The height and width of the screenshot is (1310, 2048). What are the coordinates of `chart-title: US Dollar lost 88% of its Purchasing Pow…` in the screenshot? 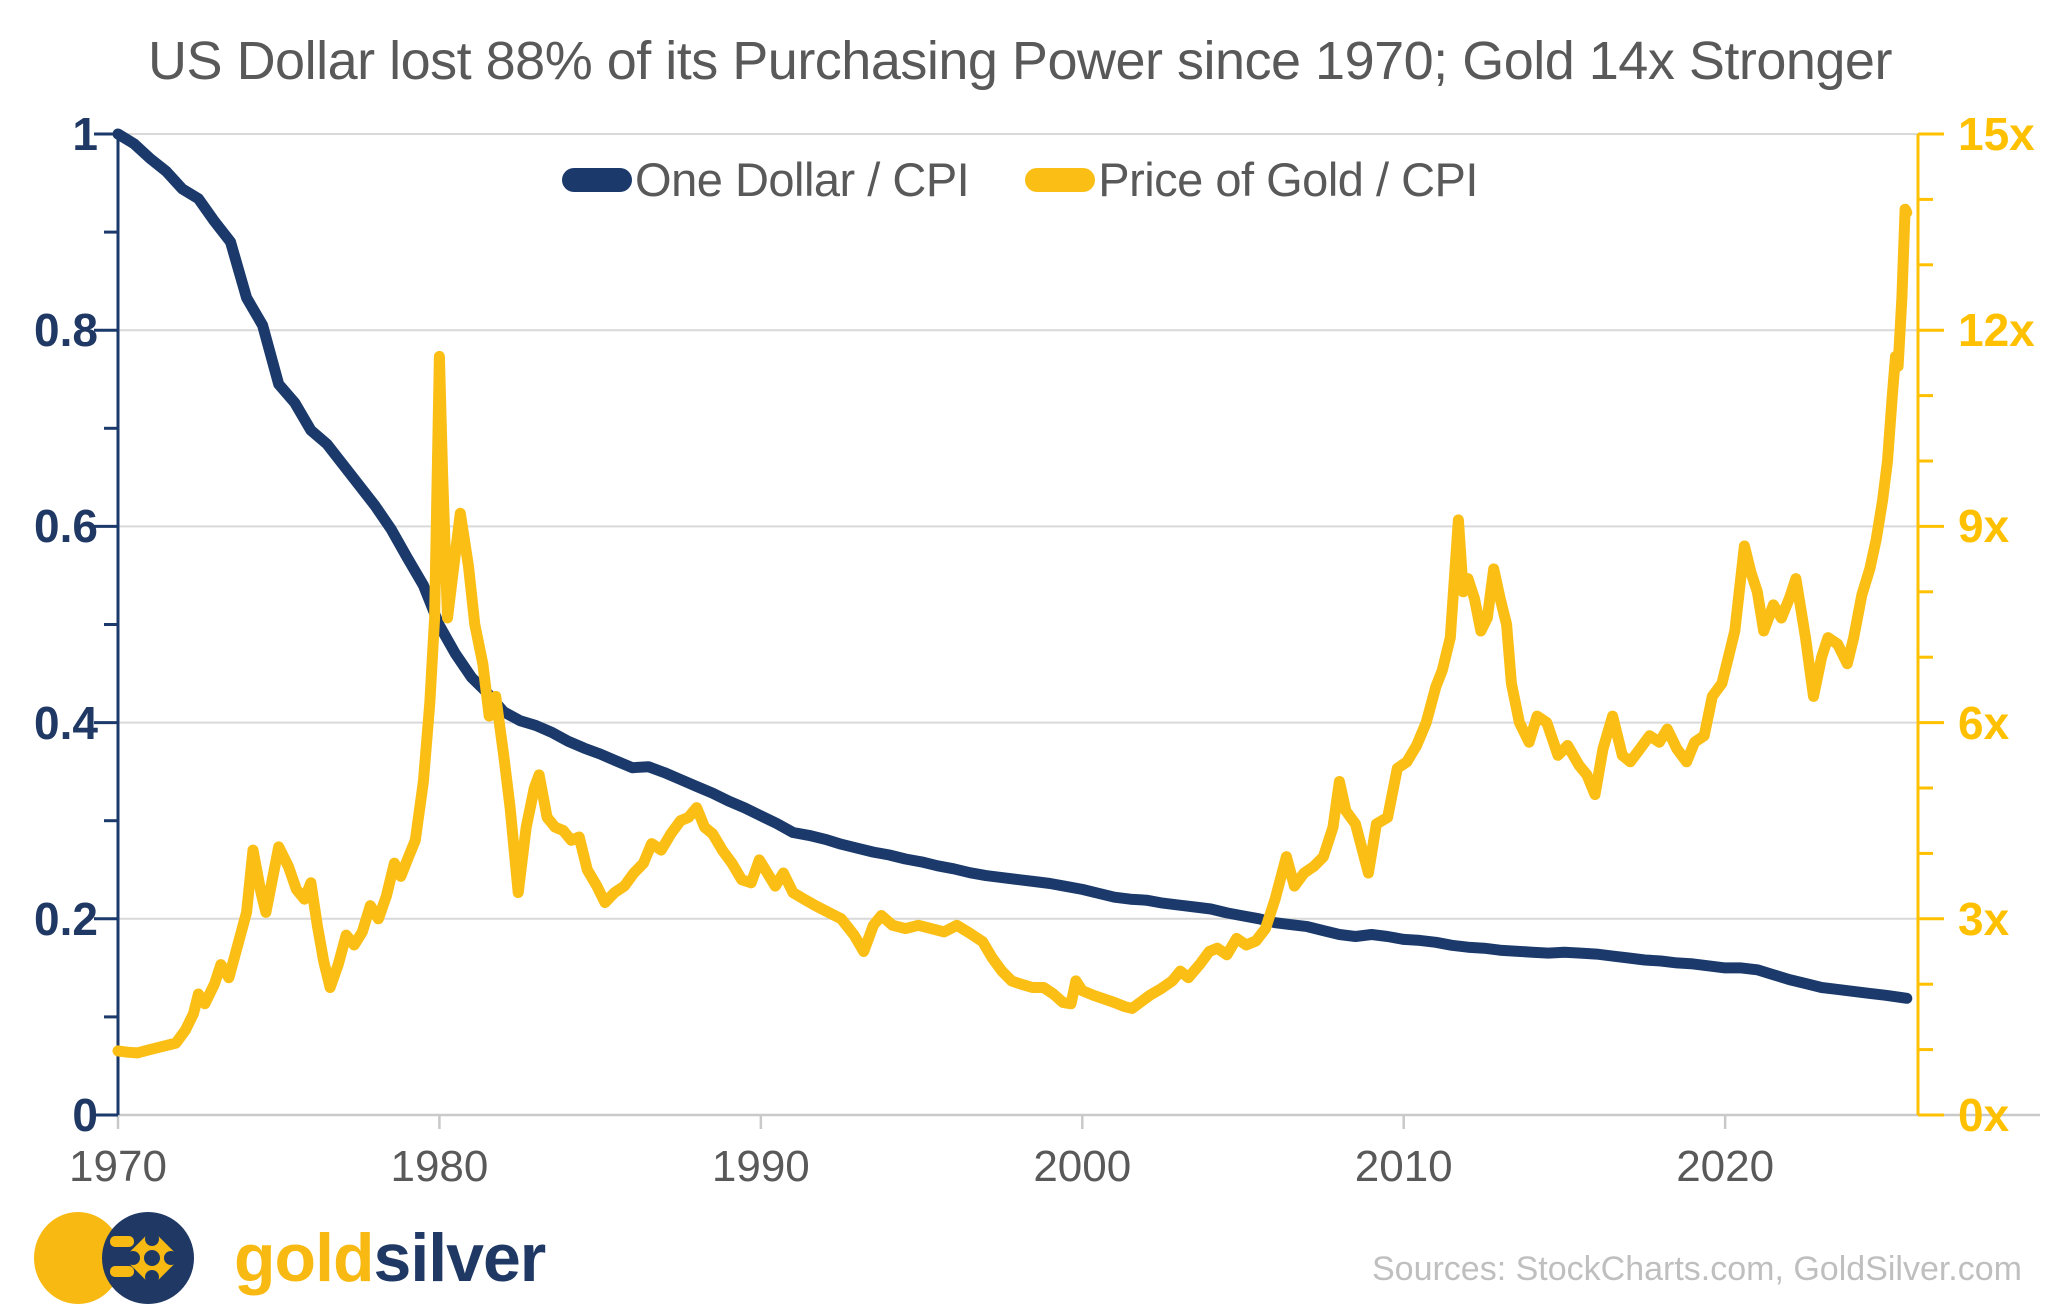 It's located at (1020, 61).